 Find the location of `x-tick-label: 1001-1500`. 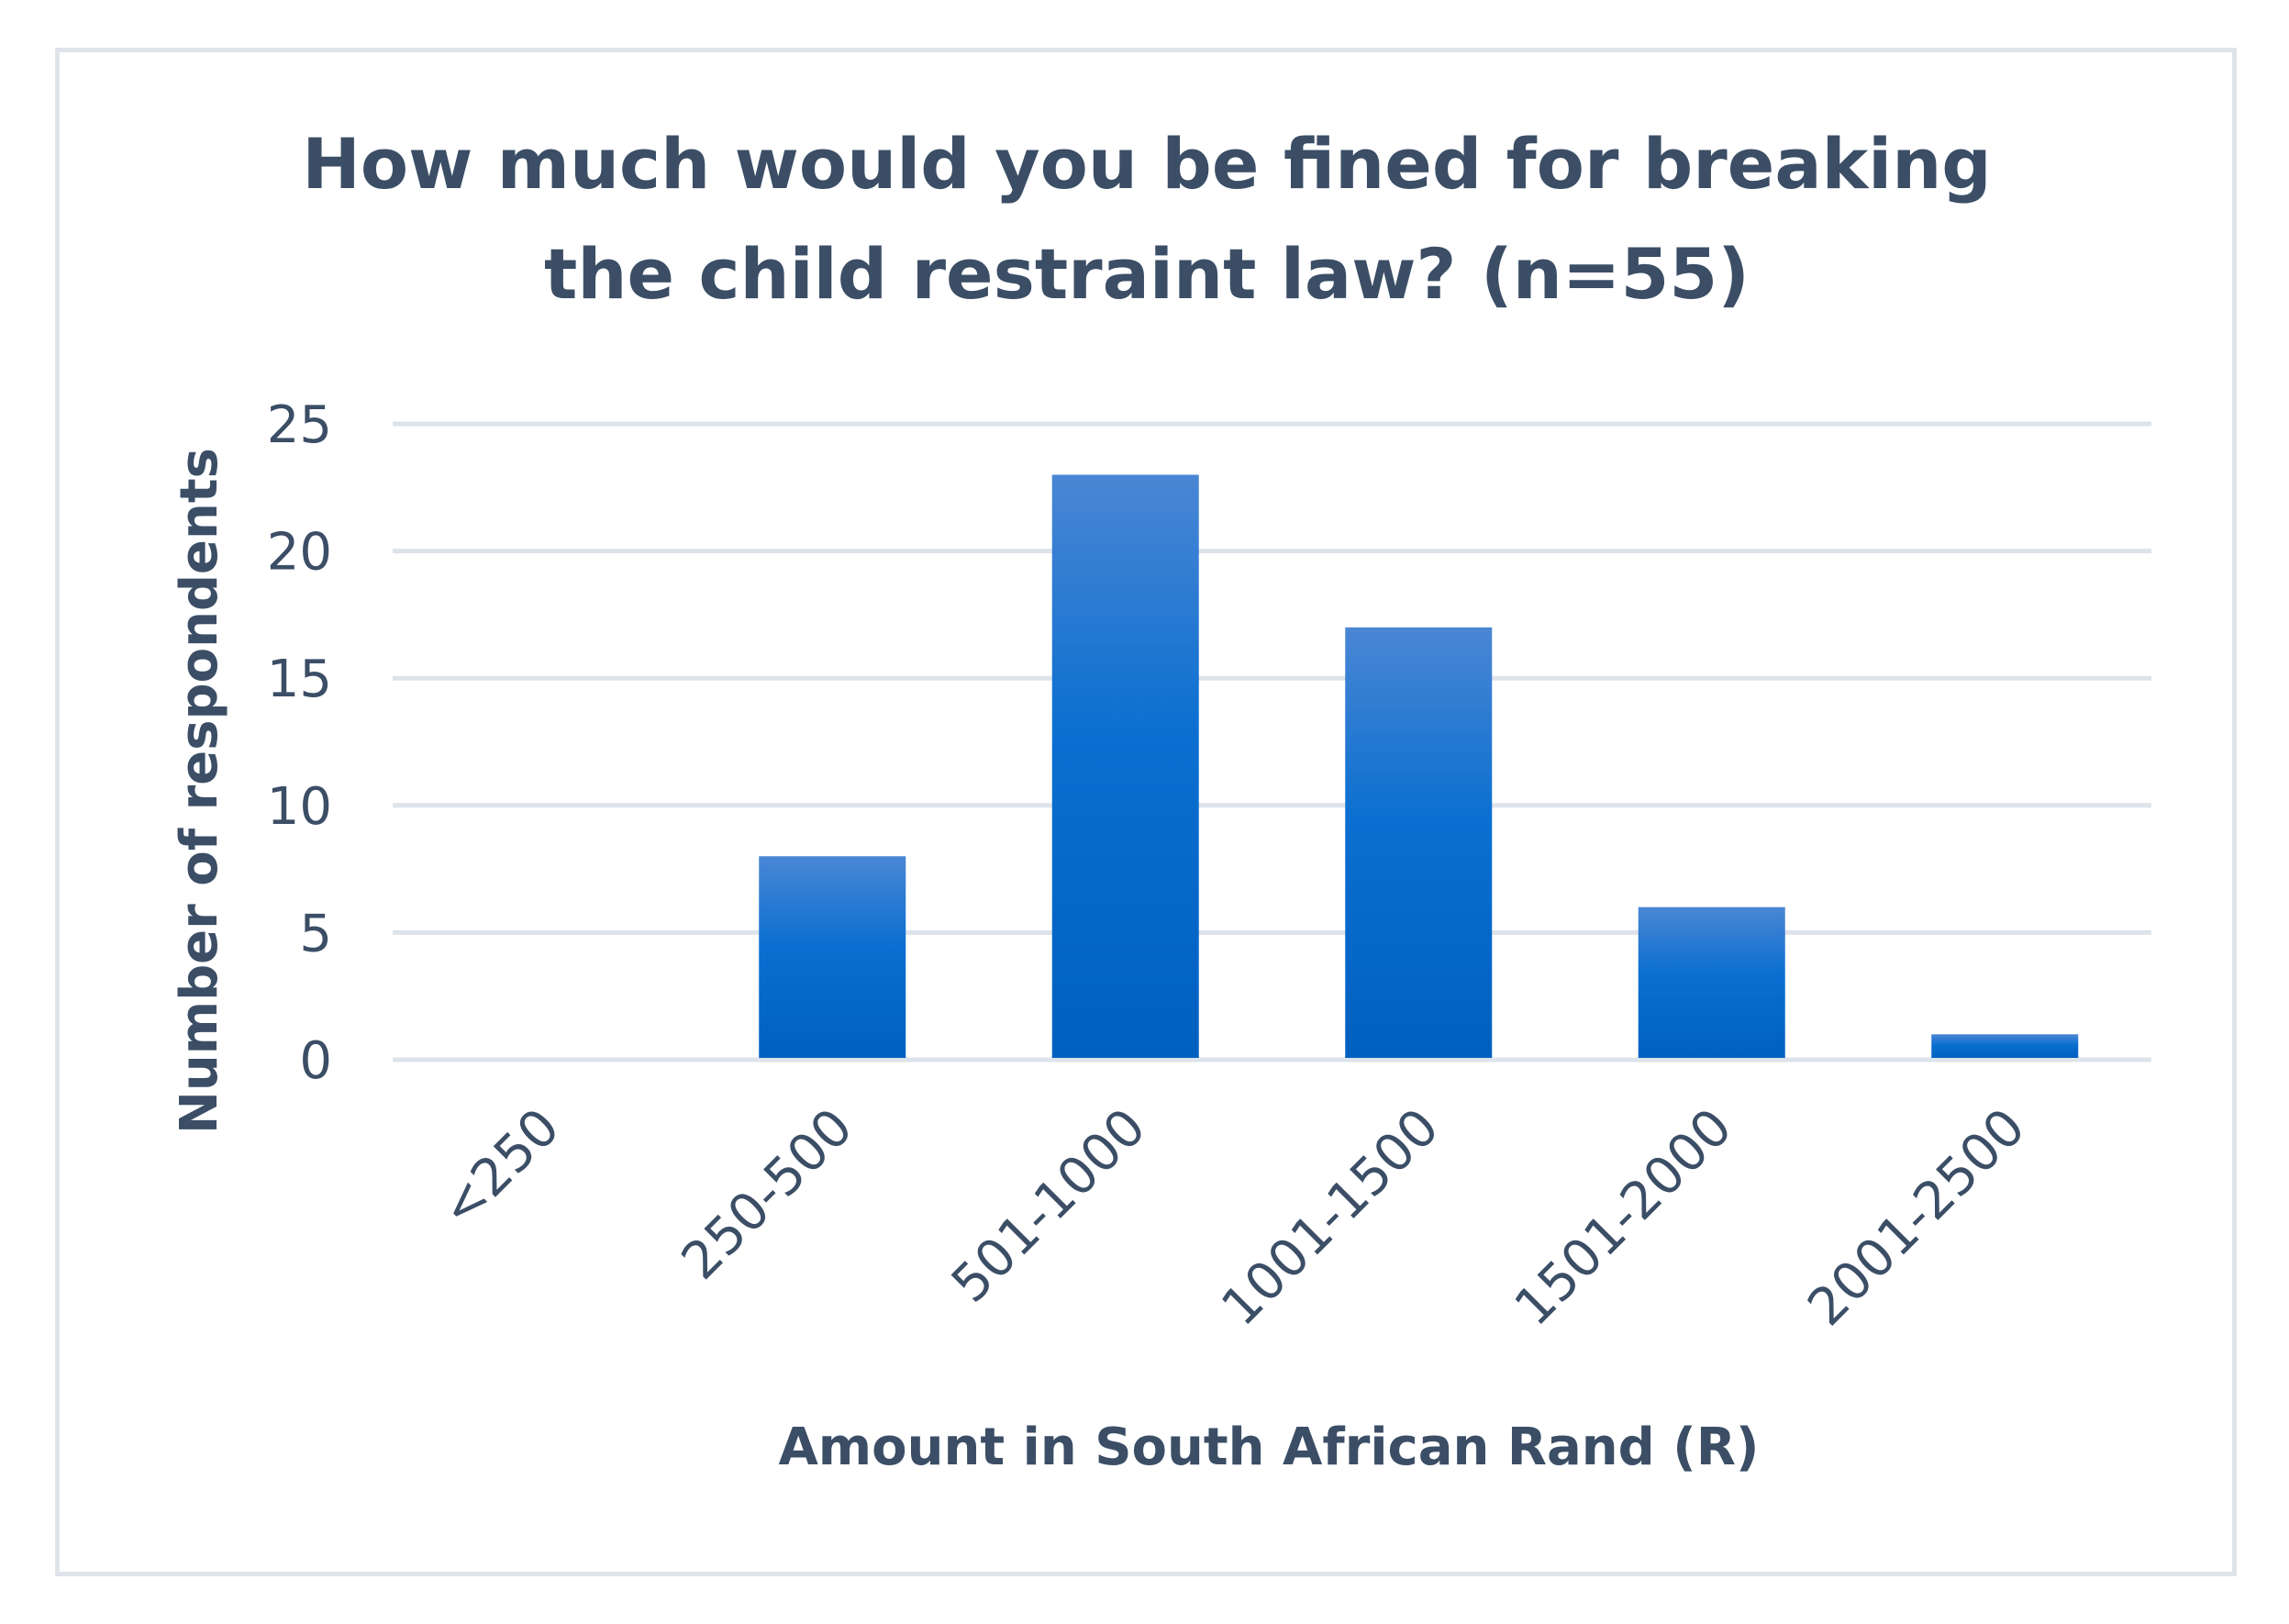

x-tick-label: 1001-1500 is located at coordinates (1330, 1217).